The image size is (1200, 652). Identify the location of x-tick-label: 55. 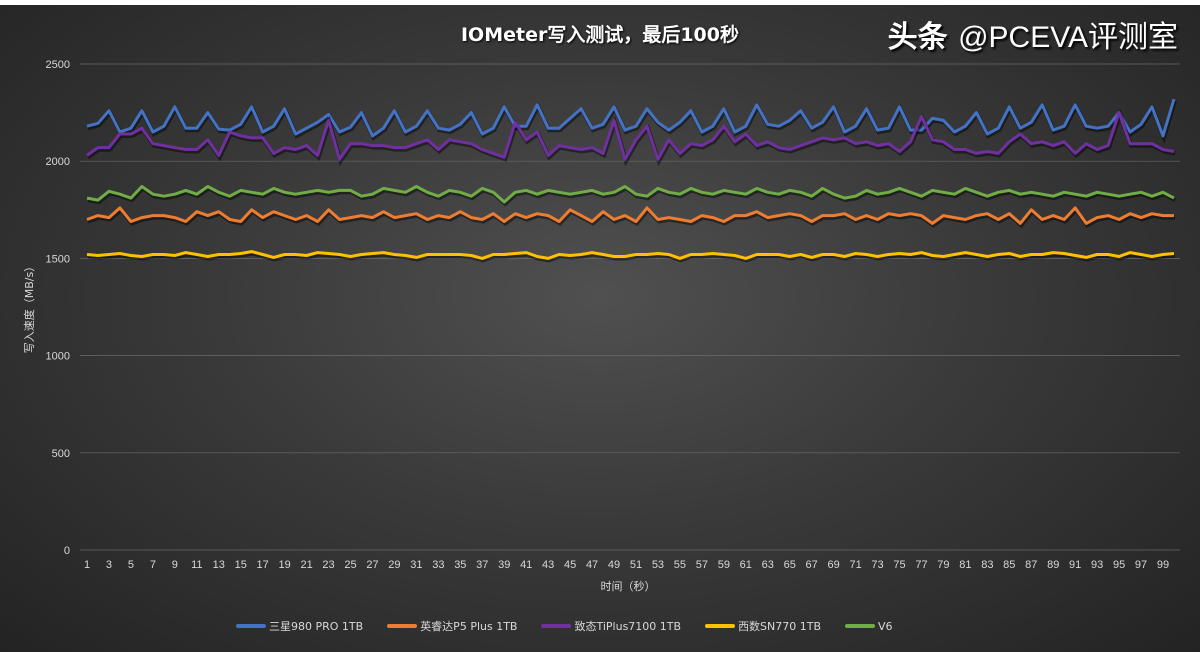
(680, 565).